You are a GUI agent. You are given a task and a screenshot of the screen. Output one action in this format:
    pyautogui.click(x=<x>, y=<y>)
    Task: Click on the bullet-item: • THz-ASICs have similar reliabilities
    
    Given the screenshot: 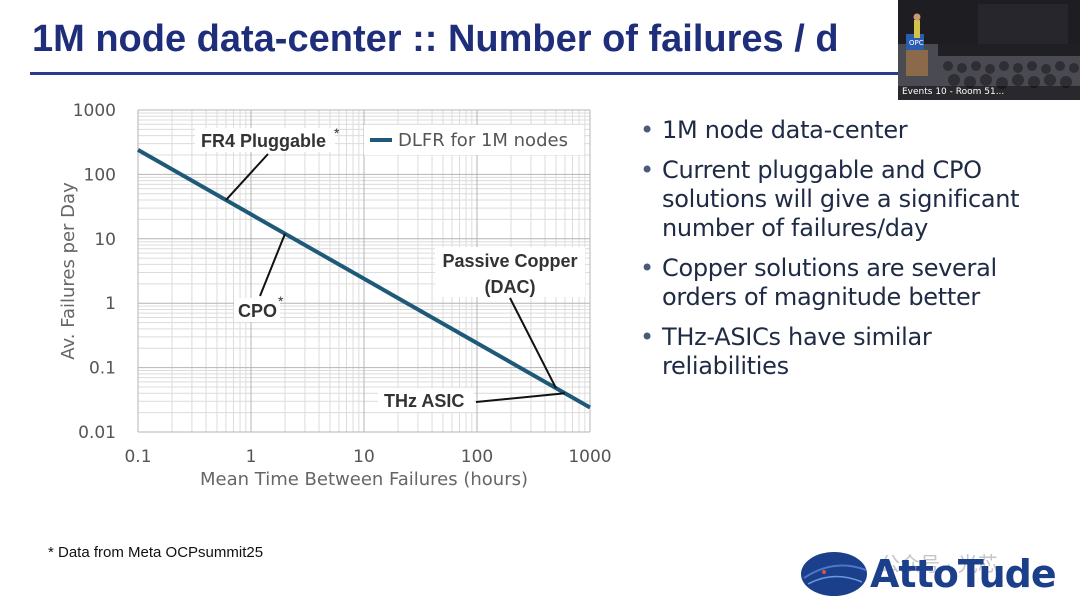 What is the action you would take?
    pyautogui.click(x=850, y=352)
    